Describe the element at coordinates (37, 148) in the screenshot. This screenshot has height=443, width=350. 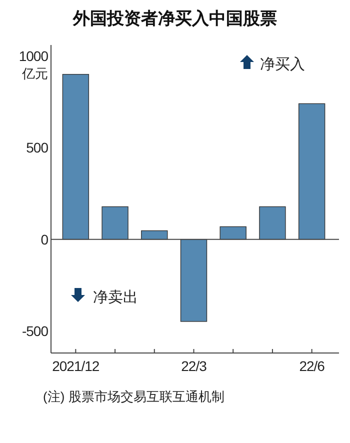
I see `y-tick-label: 500` at that location.